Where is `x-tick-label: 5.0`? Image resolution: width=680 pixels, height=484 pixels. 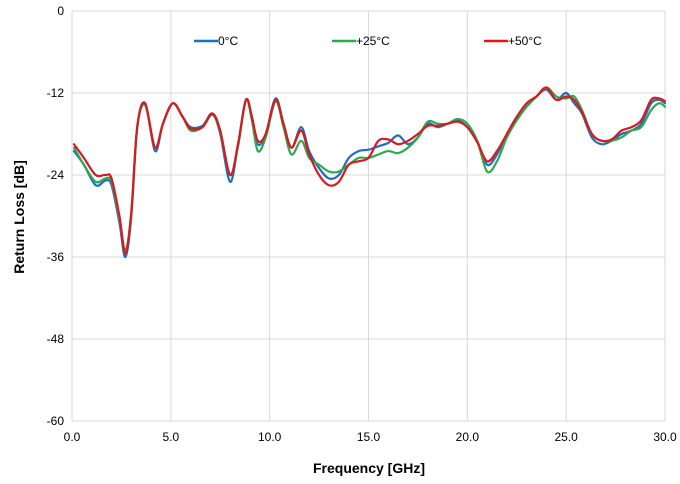 x-tick-label: 5.0 is located at coordinates (170, 437).